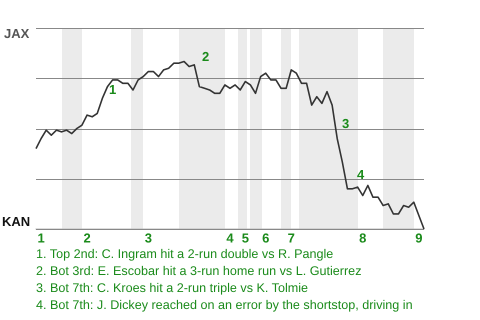 The width and height of the screenshot is (480, 320). What do you see at coordinates (112, 89) in the screenshot?
I see `annotation: 1` at bounding box center [112, 89].